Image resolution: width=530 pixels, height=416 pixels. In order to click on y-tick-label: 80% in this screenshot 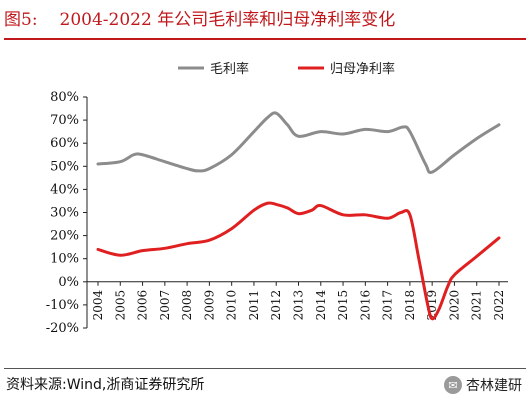, I will do `click(64, 97)`.